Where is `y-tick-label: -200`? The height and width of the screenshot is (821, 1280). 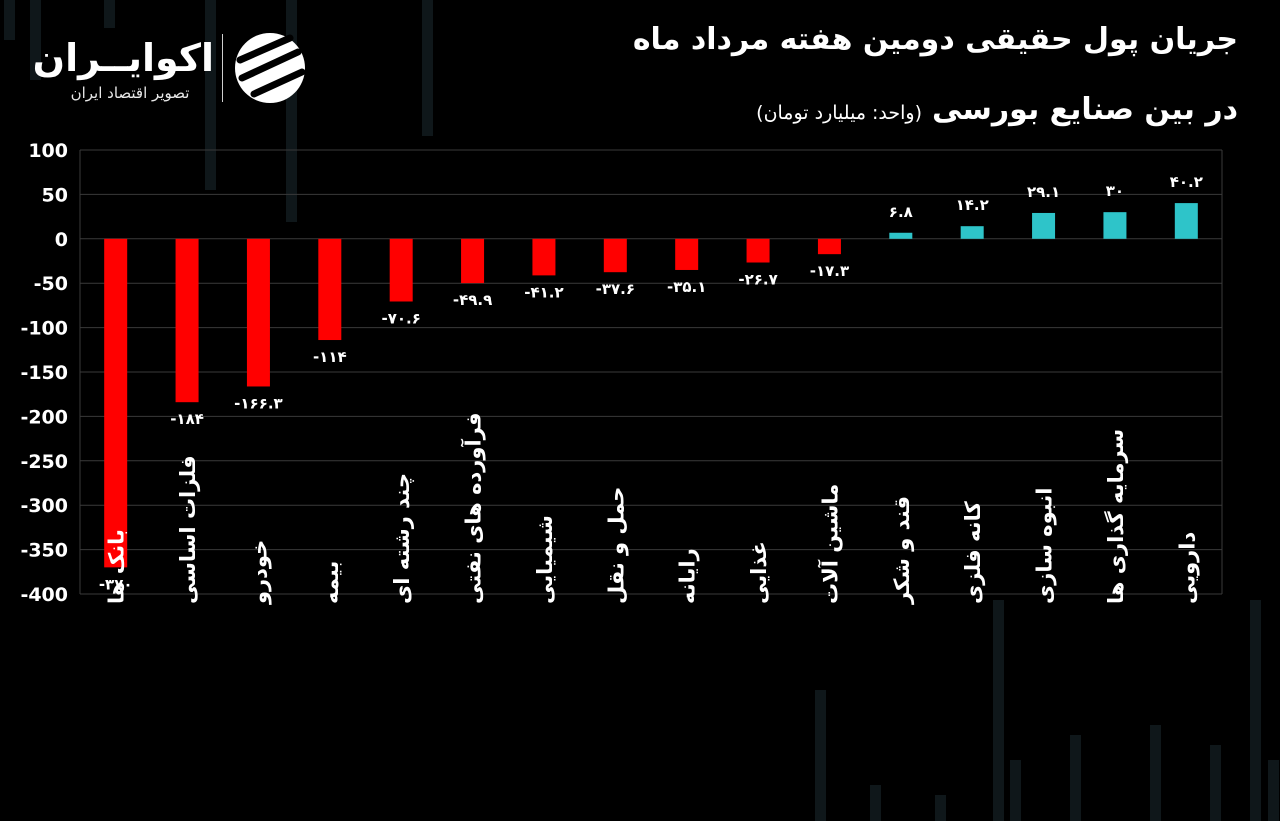
y-tick-label: -200 is located at coordinates (44, 417).